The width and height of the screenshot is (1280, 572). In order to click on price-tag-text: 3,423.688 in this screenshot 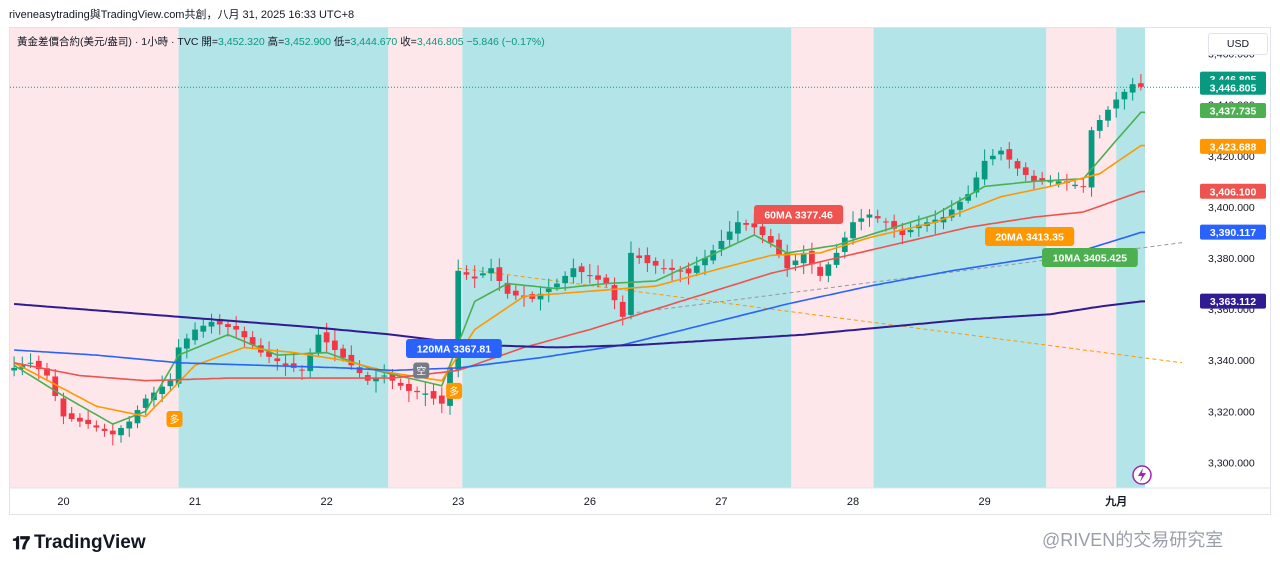, I will do `click(1233, 147)`.